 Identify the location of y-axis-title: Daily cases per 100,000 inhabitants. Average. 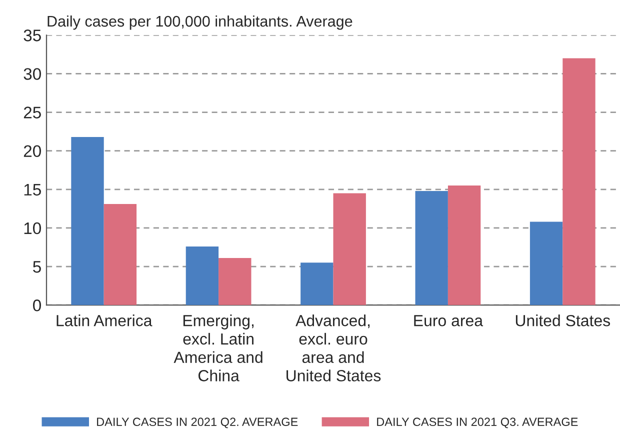
(200, 22).